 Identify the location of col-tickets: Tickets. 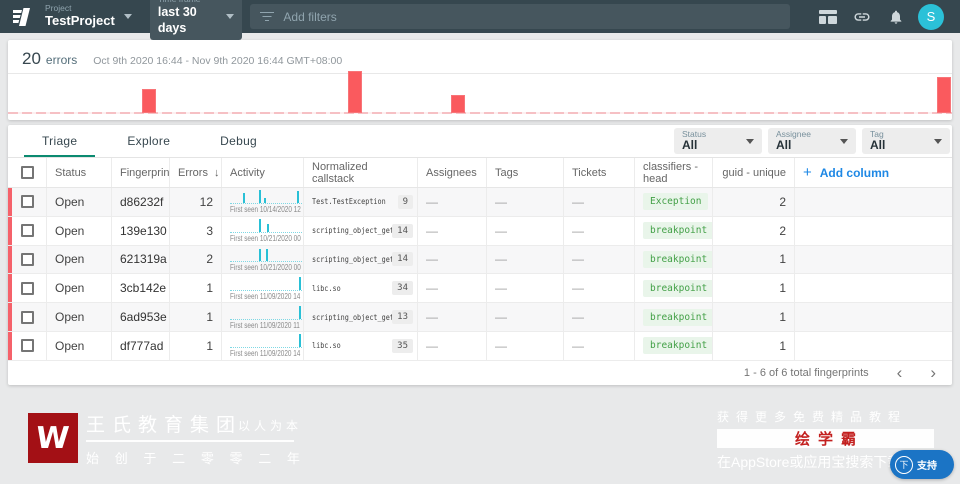
(599, 172).